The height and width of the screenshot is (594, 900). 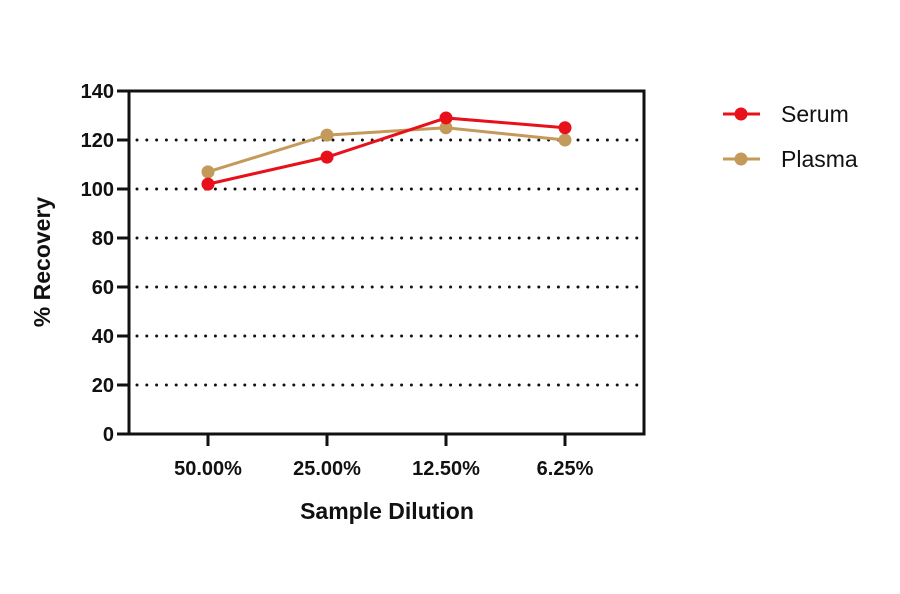 I want to click on y-tick-label: 140, so click(x=97, y=92).